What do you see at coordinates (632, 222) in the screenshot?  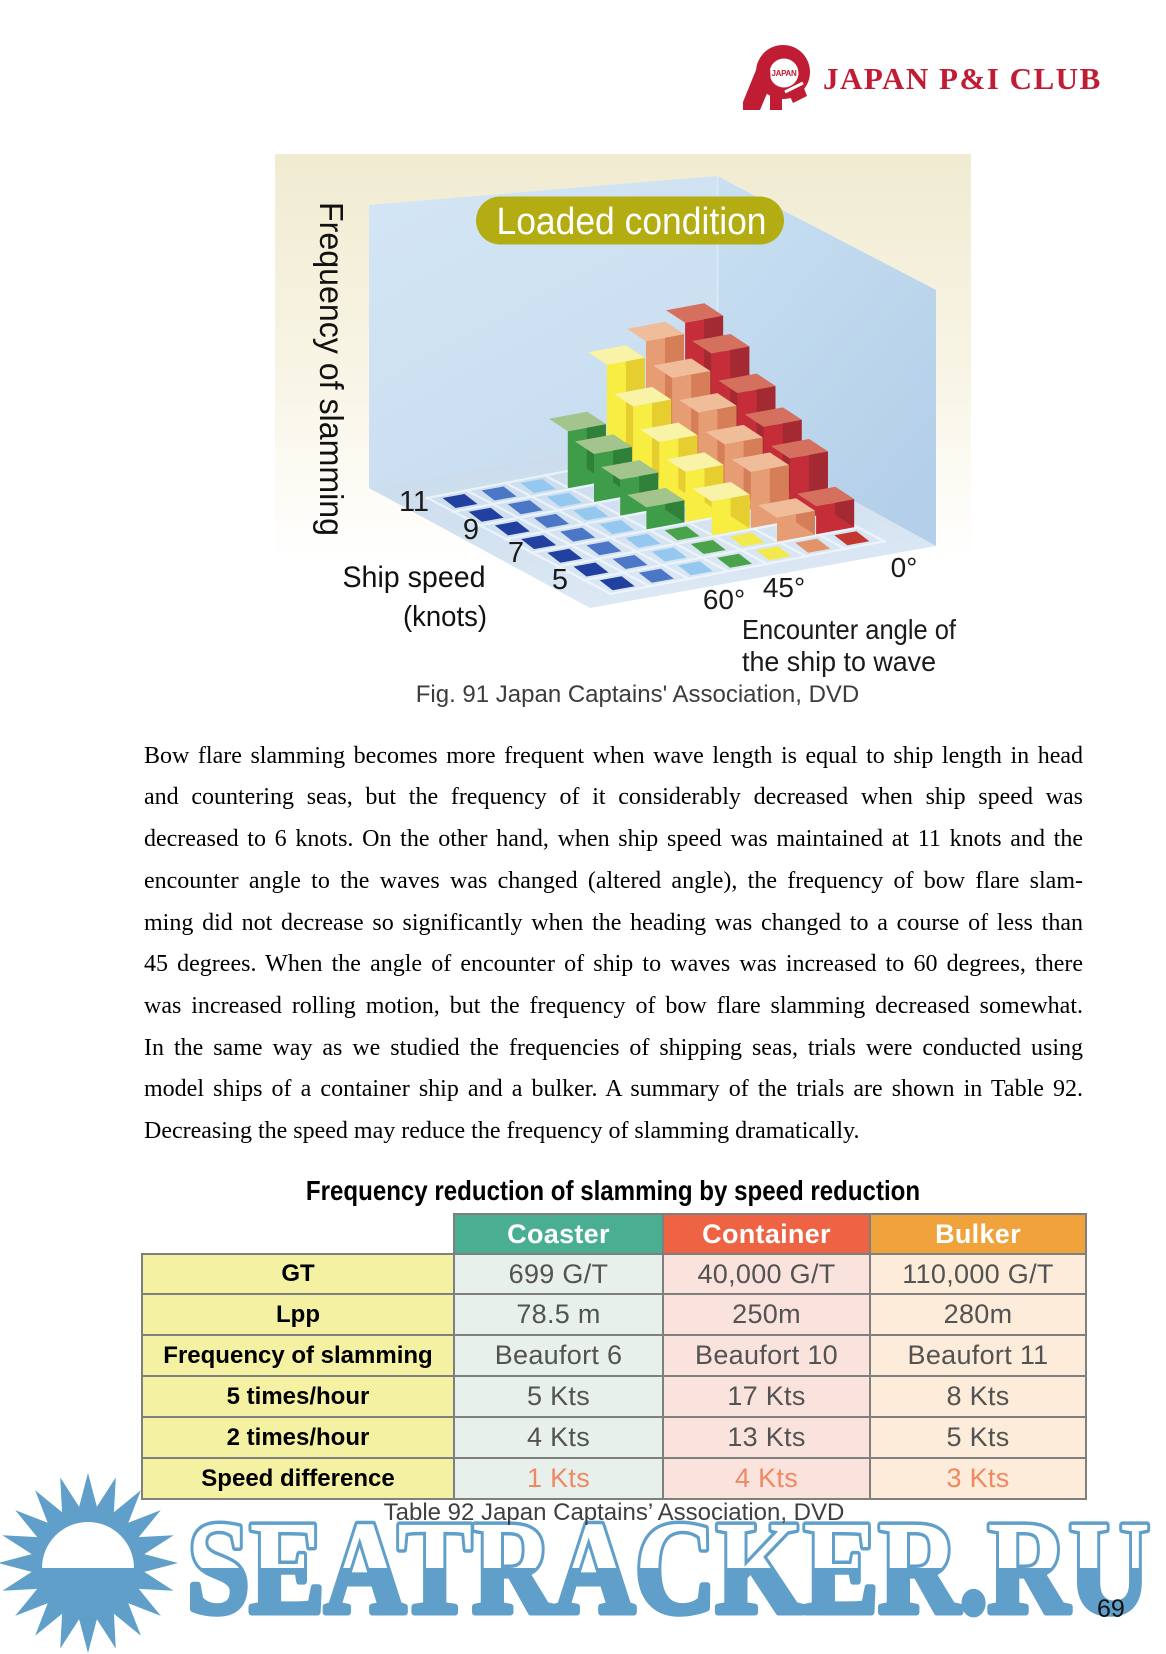 I see `svg-text: Loaded condition` at bounding box center [632, 222].